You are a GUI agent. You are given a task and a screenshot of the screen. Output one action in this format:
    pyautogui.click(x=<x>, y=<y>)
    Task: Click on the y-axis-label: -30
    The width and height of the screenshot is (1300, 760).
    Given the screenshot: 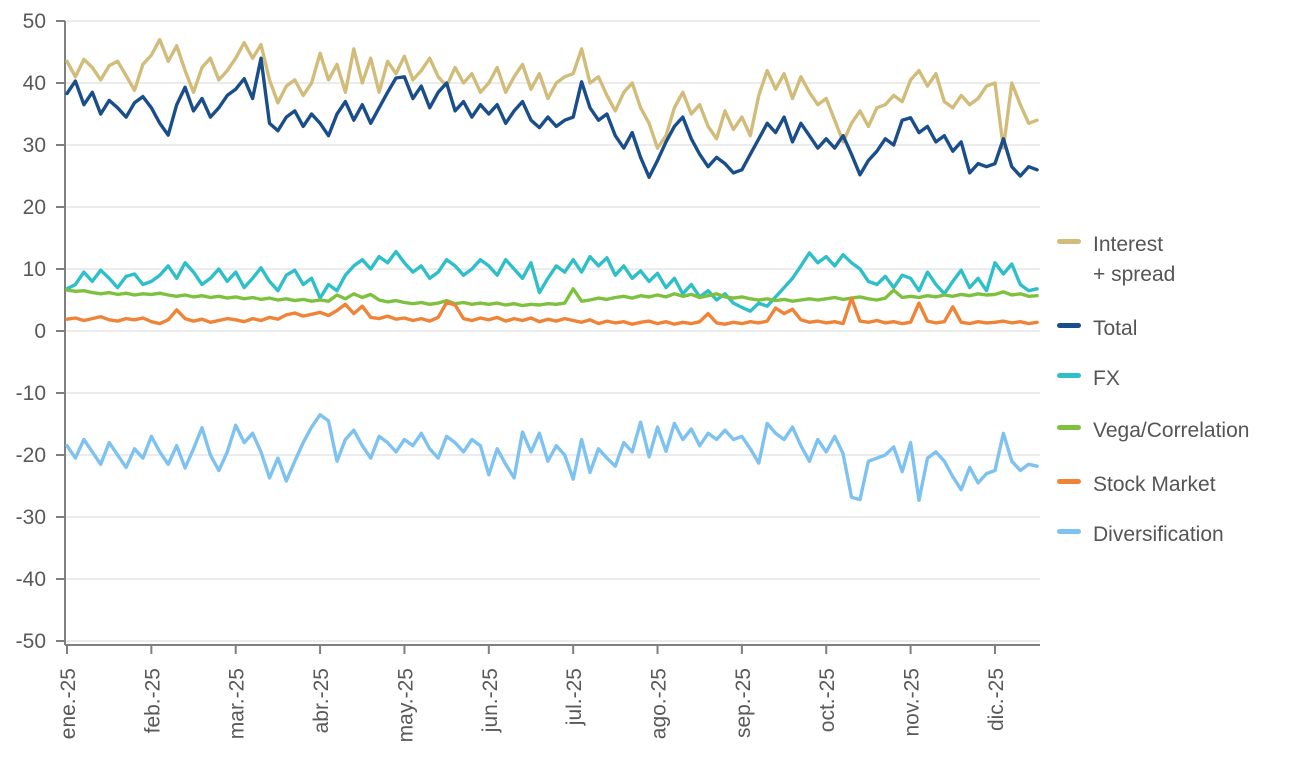 What is the action you would take?
    pyautogui.click(x=31, y=517)
    